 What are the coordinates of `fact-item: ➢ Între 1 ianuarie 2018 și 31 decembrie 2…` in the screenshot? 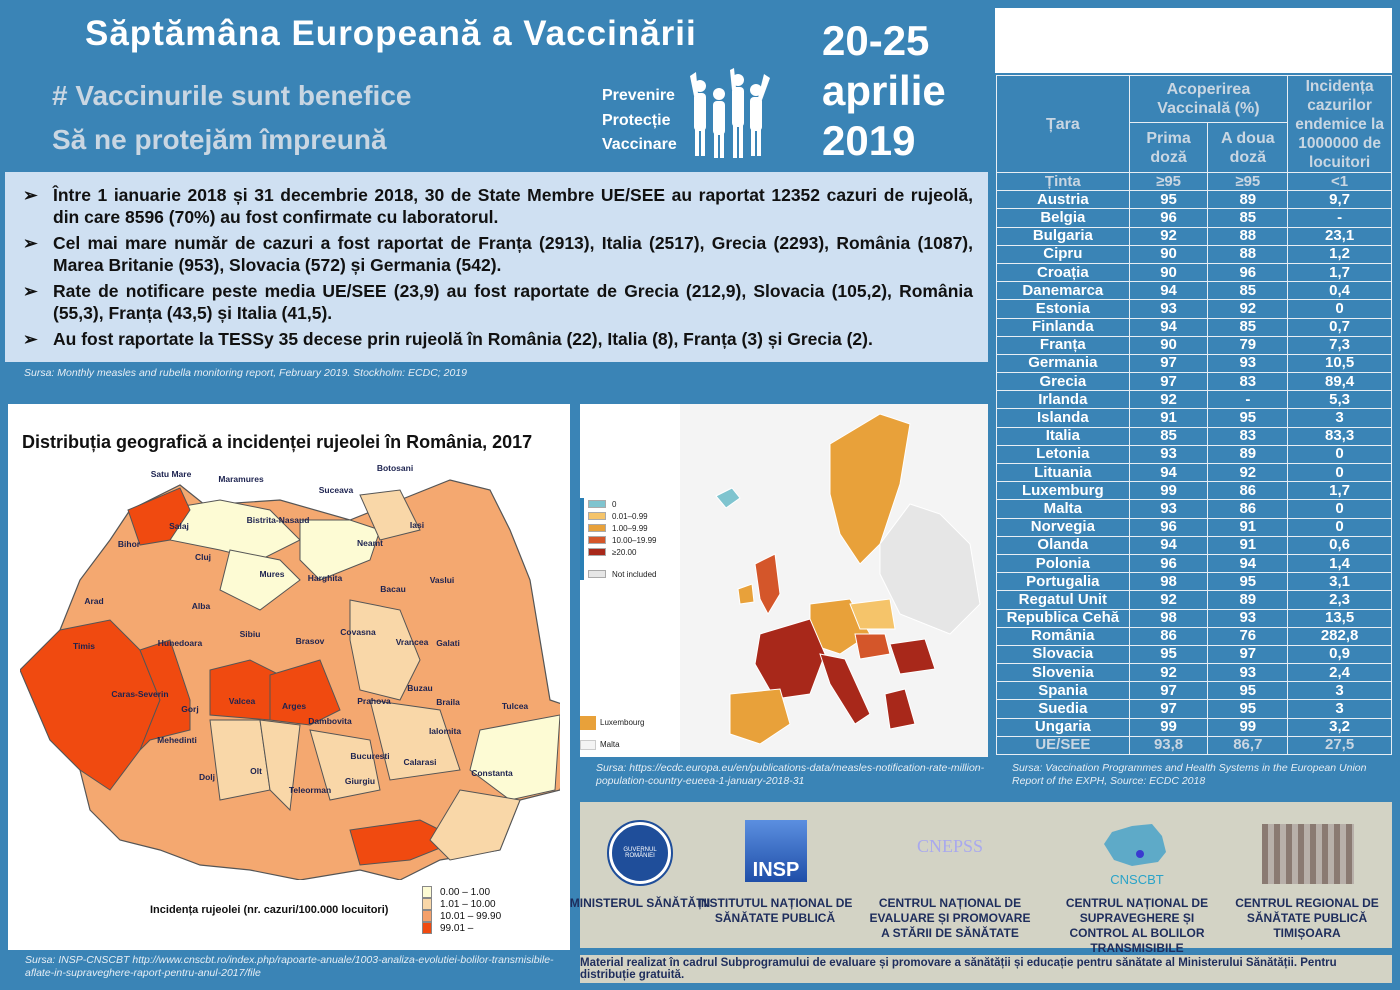 It's located at (498, 206).